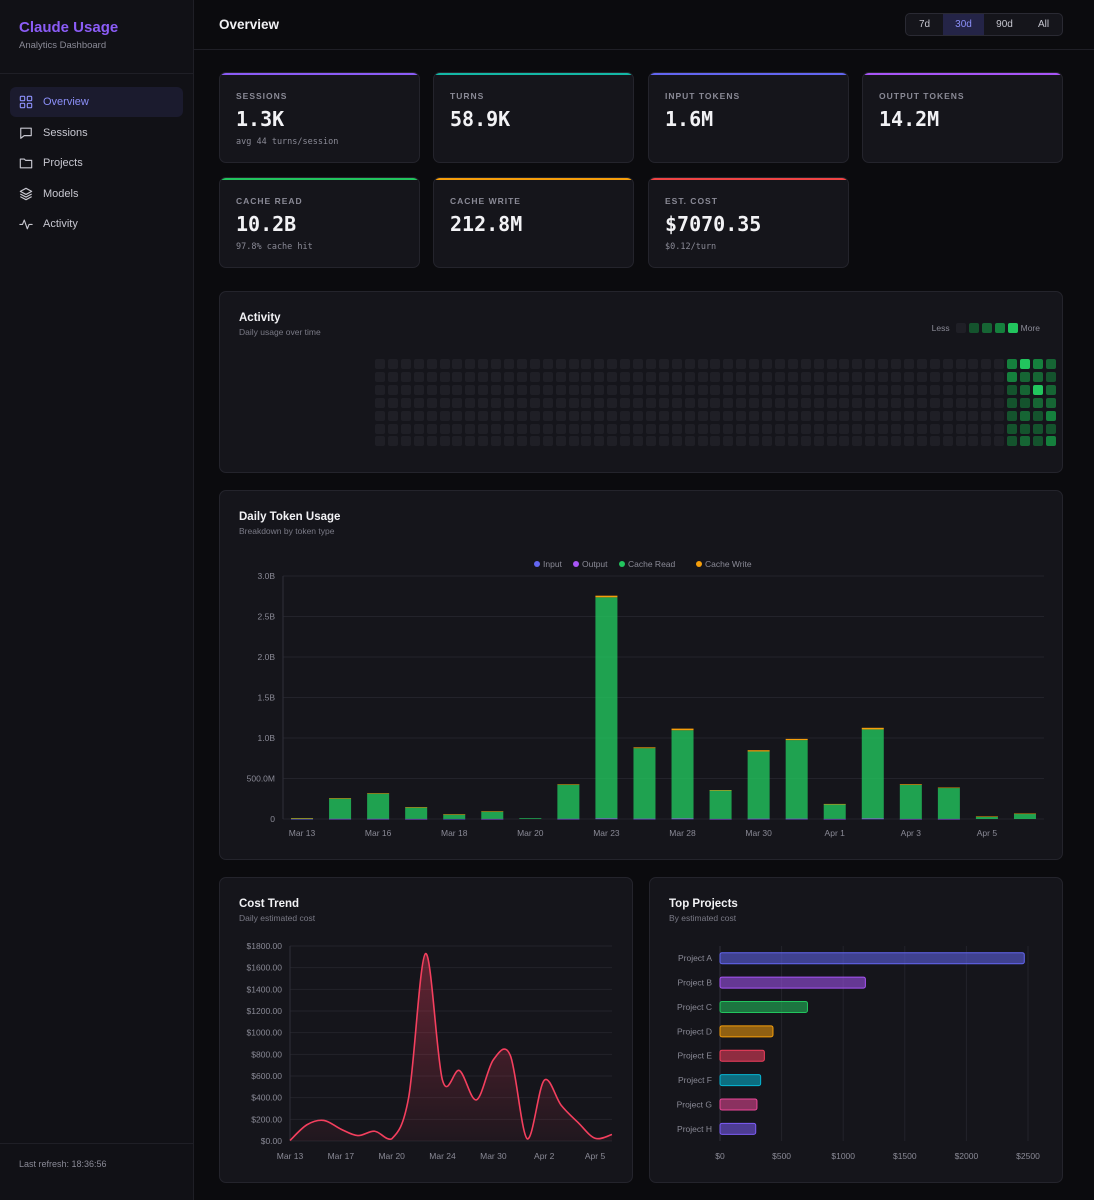 Image resolution: width=1094 pixels, height=1200 pixels. I want to click on range-30d-button: 30d, so click(963, 24).